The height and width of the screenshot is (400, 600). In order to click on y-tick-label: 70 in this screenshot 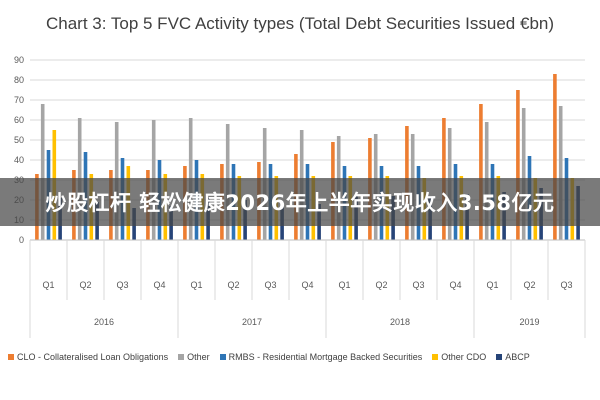, I will do `click(19, 100)`.